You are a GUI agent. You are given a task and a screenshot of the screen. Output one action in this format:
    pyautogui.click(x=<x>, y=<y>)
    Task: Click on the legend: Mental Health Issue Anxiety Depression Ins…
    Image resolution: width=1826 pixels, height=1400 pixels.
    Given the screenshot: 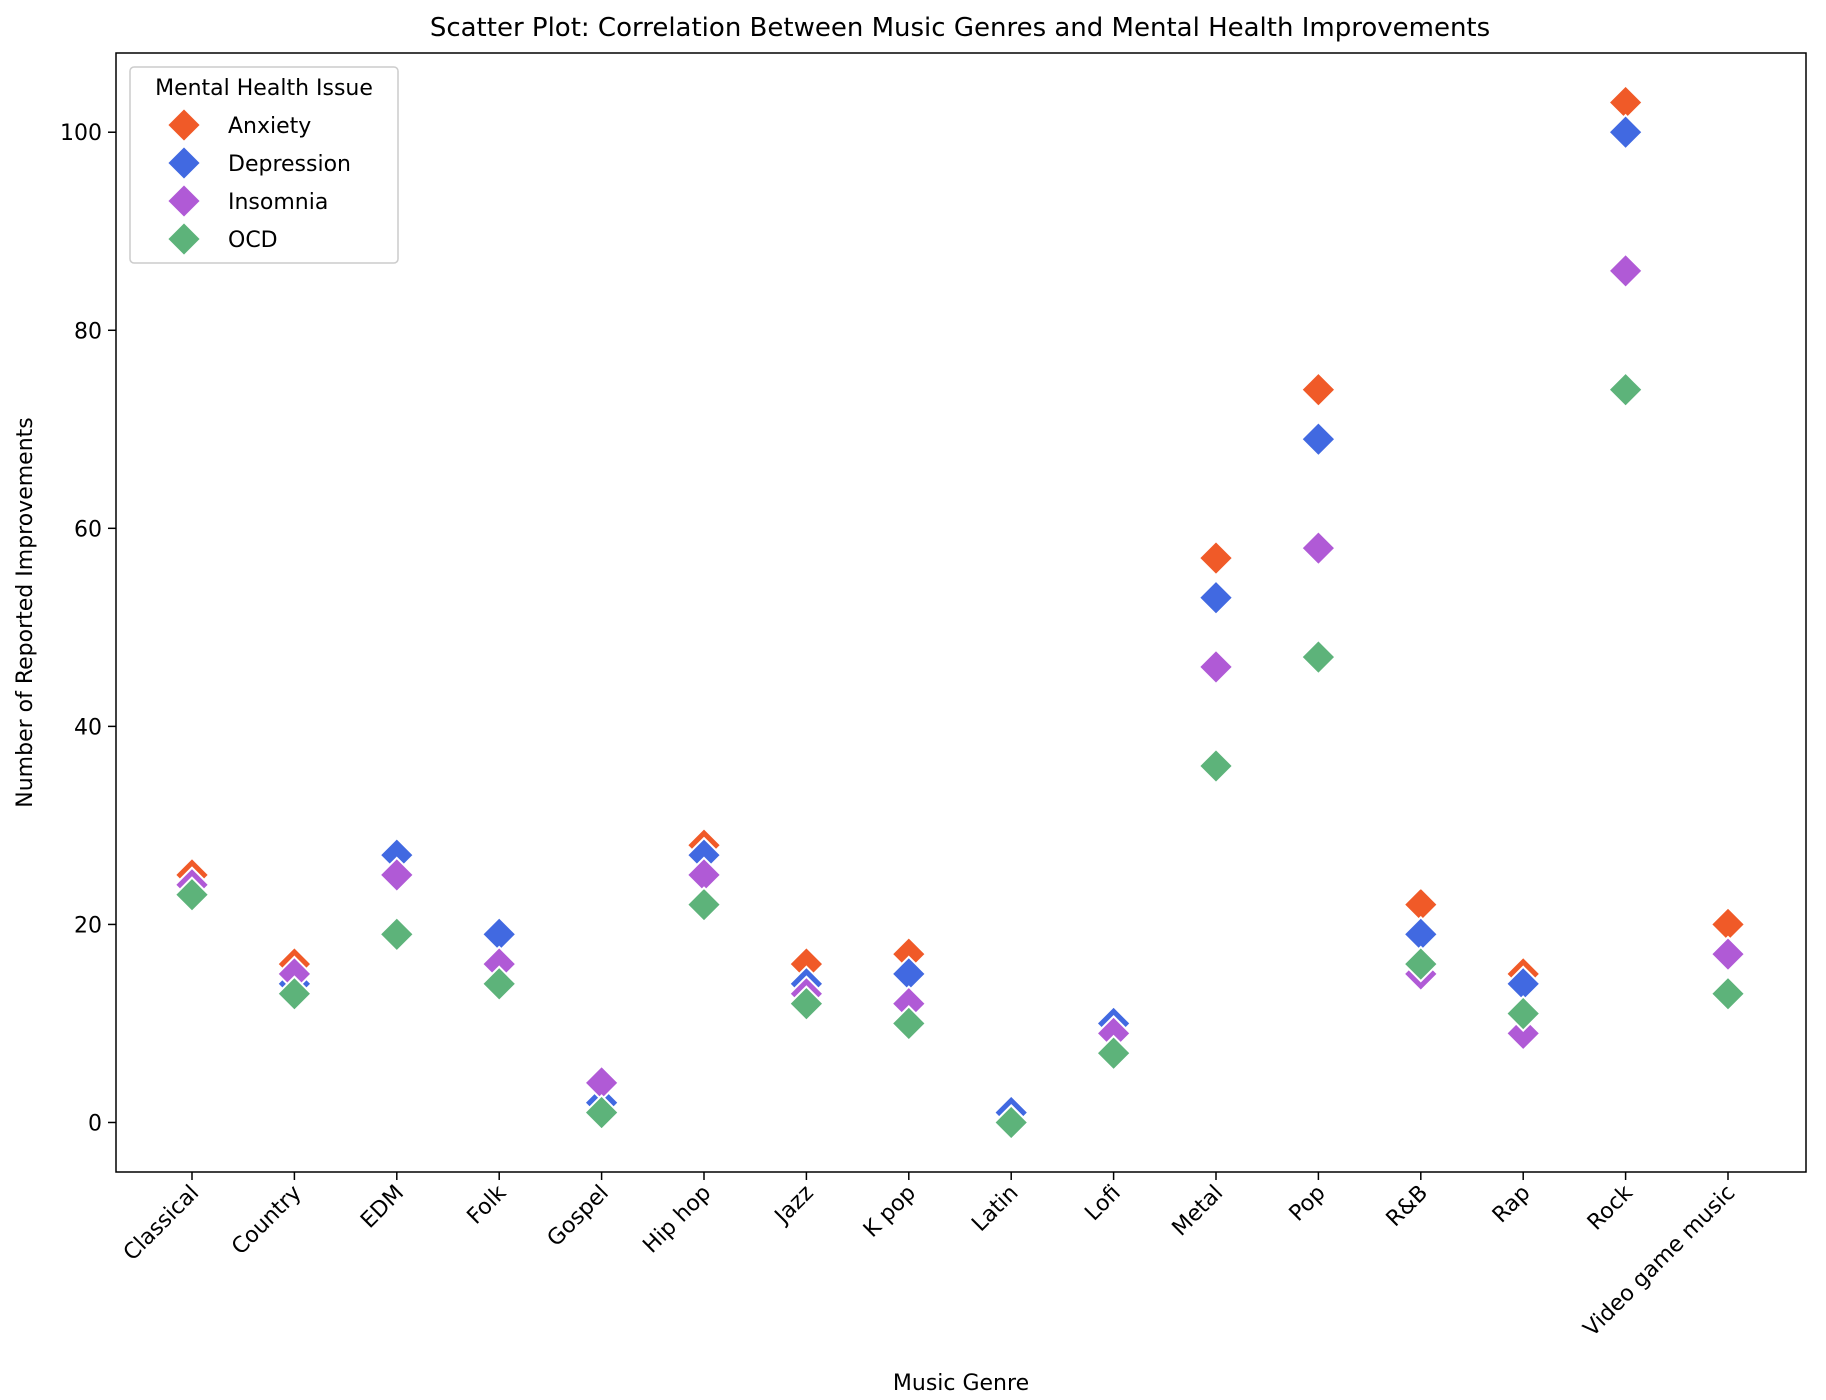 What is the action you would take?
    pyautogui.click(x=264, y=165)
    